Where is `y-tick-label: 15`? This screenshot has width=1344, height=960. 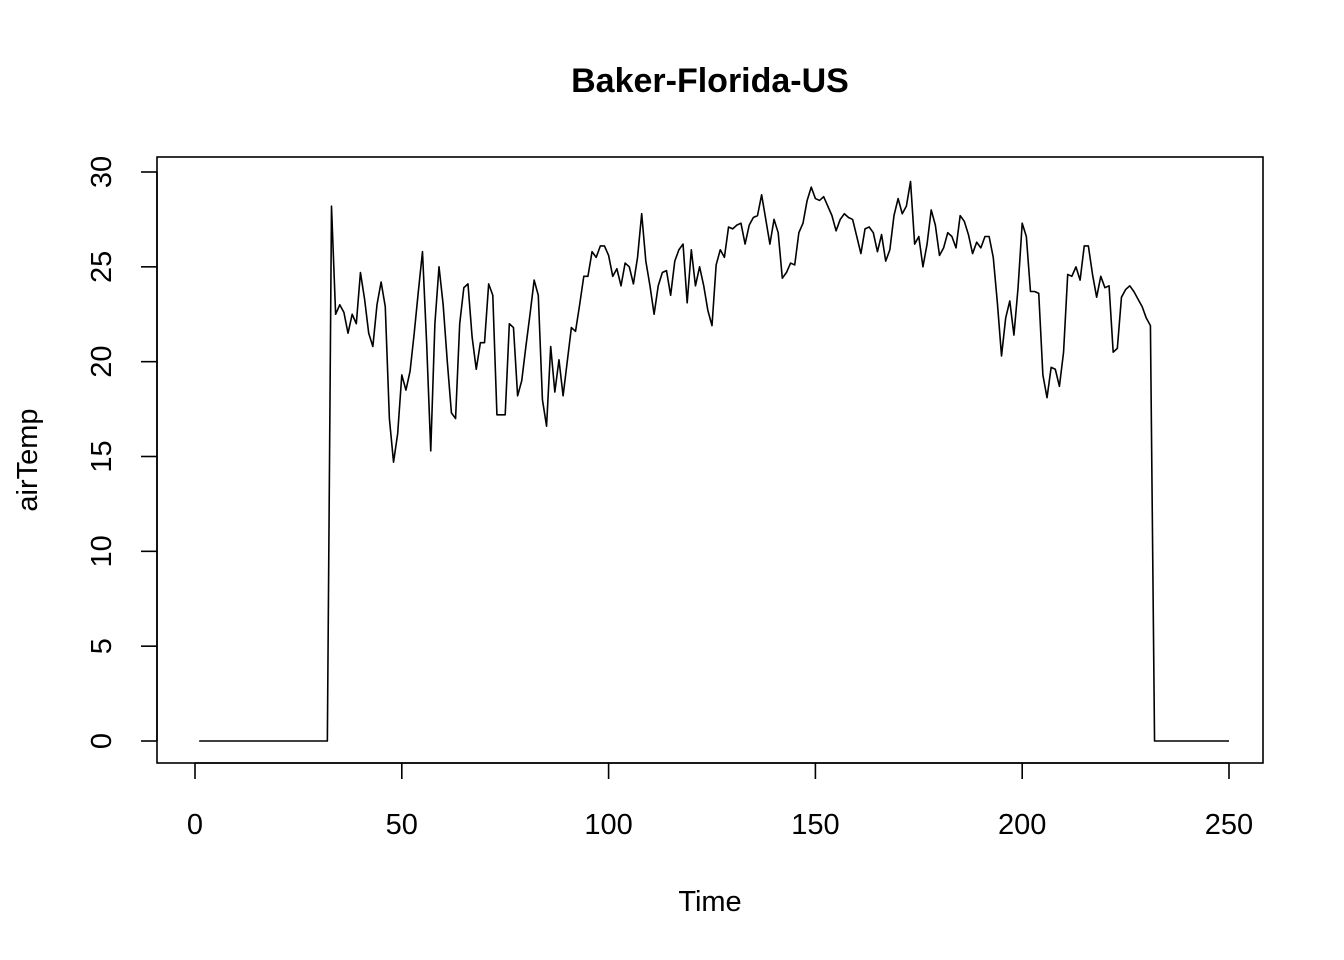 y-tick-label: 15 is located at coordinates (102, 456).